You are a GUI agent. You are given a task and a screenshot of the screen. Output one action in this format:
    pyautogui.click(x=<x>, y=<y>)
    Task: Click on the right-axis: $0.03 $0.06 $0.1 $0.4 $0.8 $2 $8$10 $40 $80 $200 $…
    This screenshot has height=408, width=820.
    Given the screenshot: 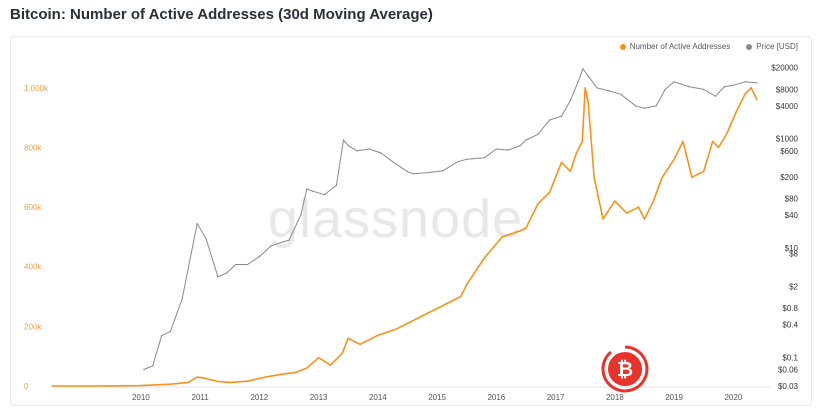 What is the action you would take?
    pyautogui.click(x=784, y=227)
    